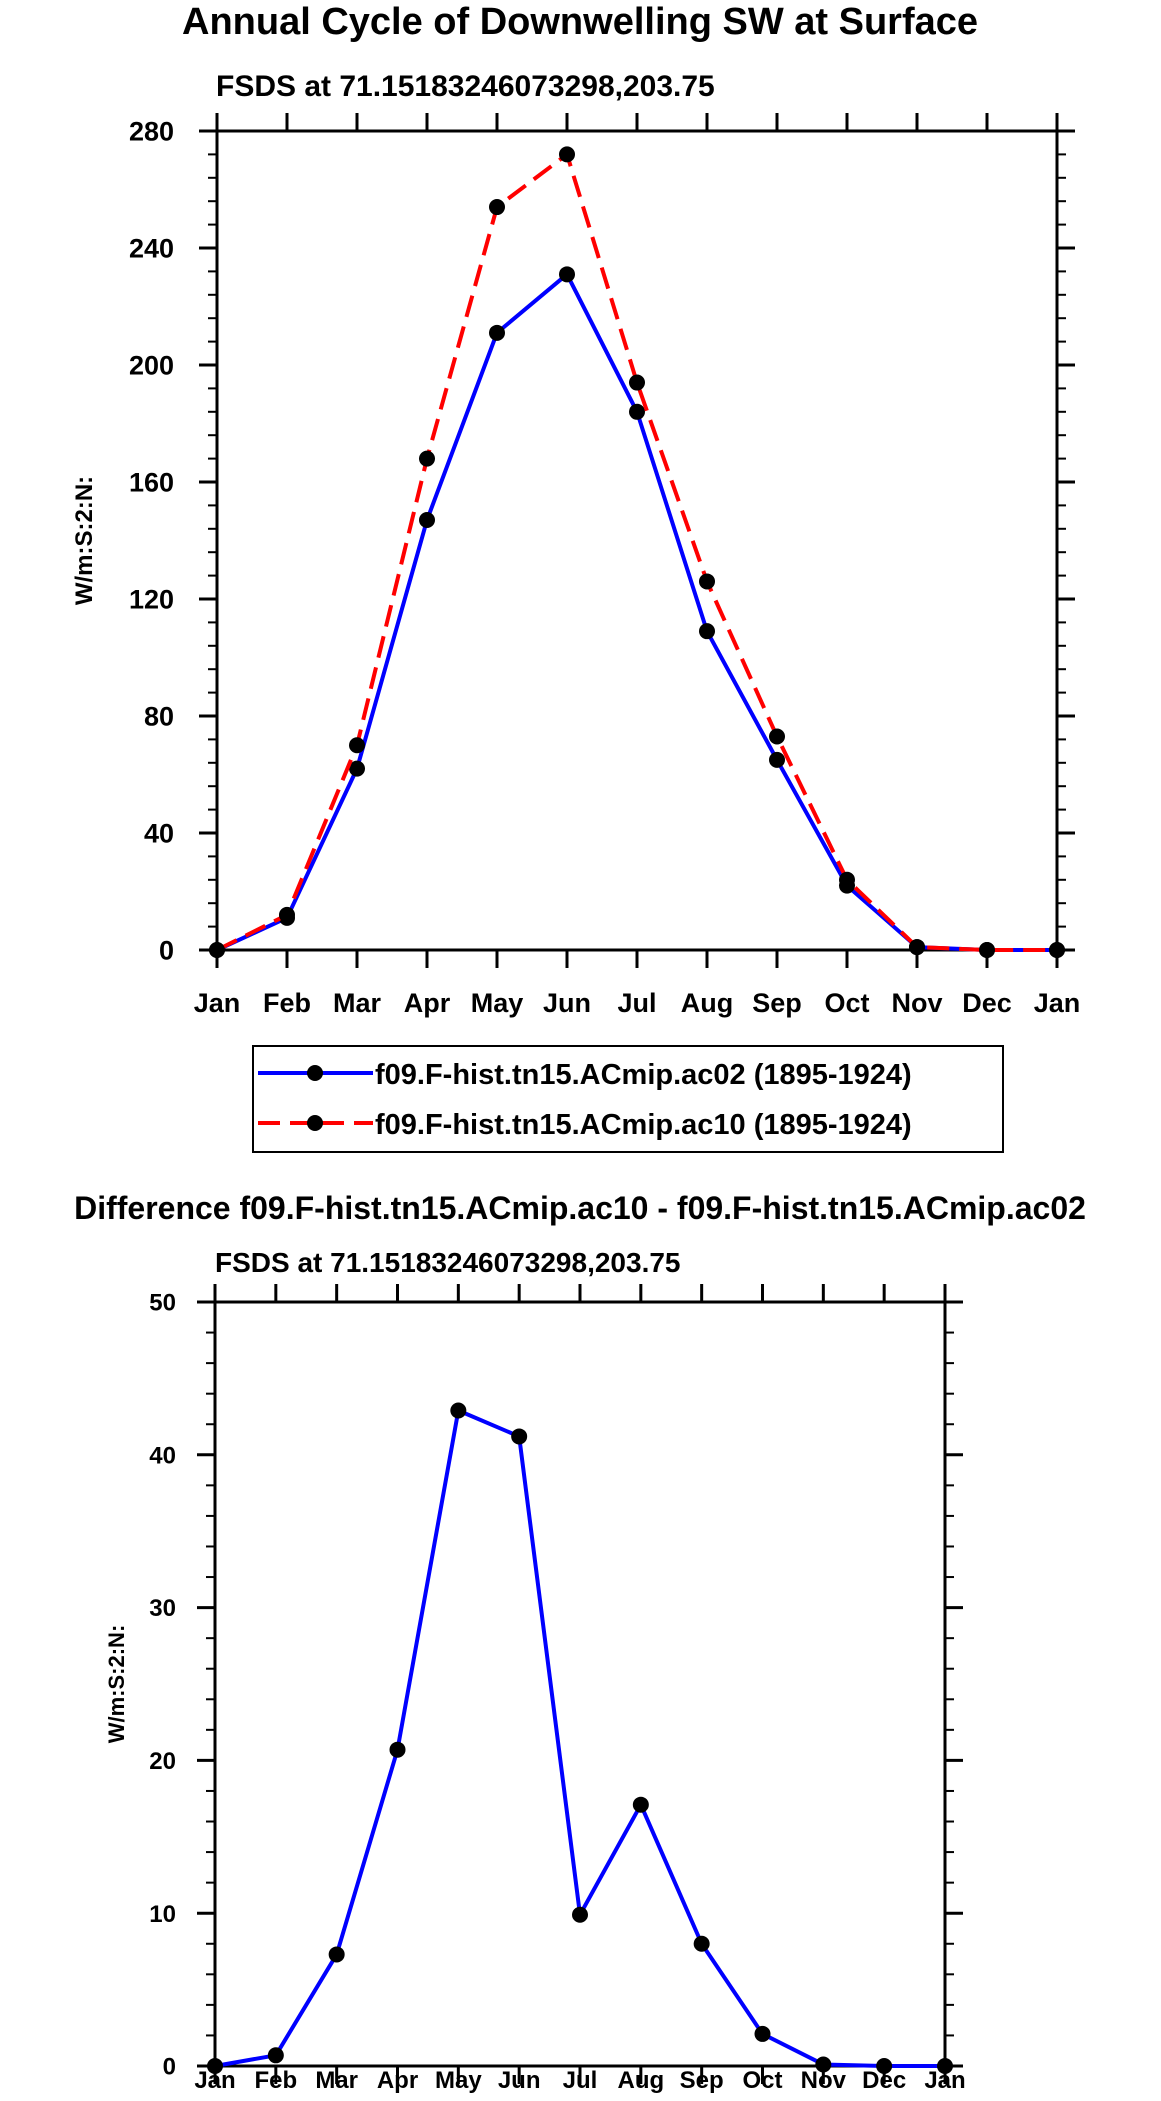 The width and height of the screenshot is (1161, 2101). I want to click on y-tick-label: 80, so click(159, 717).